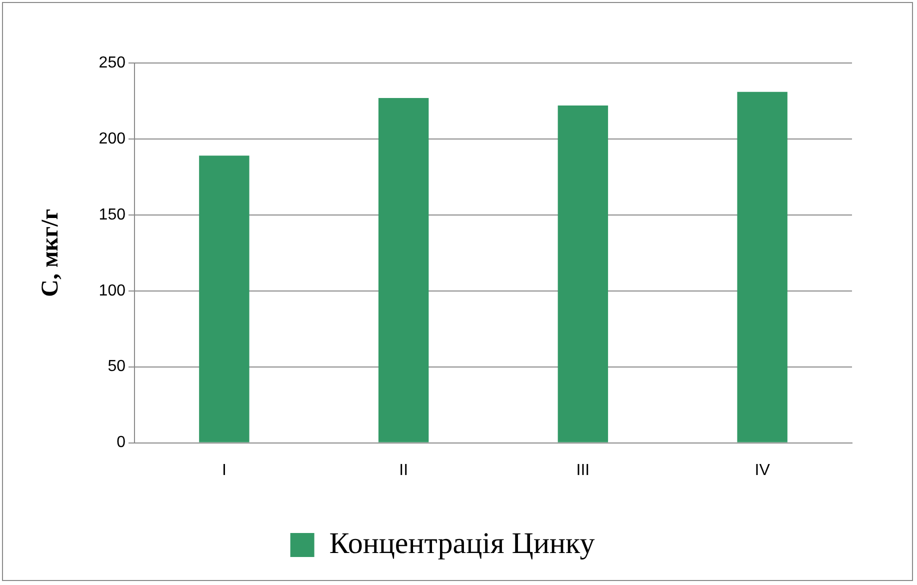  Describe the element at coordinates (112, 63) in the screenshot. I see `y-tick-label: 250` at that location.